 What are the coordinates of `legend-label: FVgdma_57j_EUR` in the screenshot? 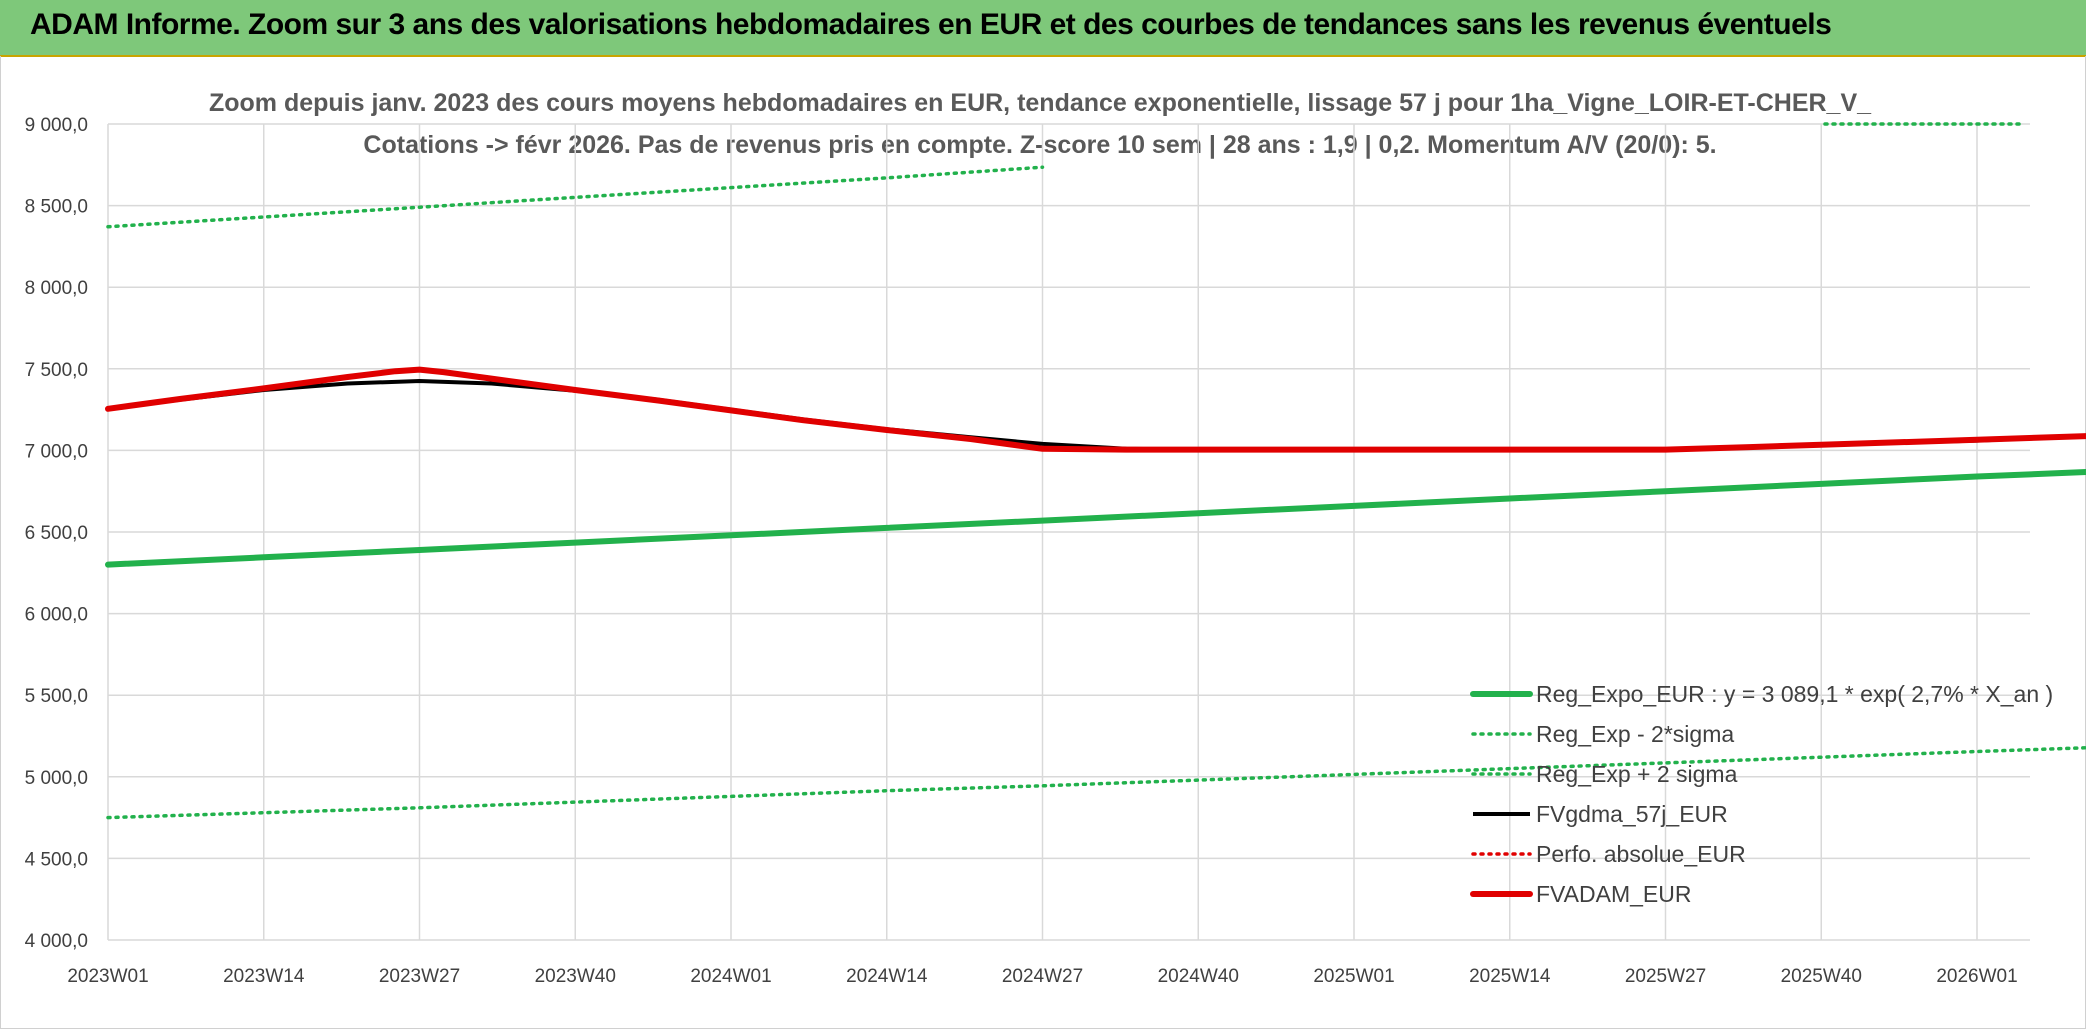 It's located at (1632, 814).